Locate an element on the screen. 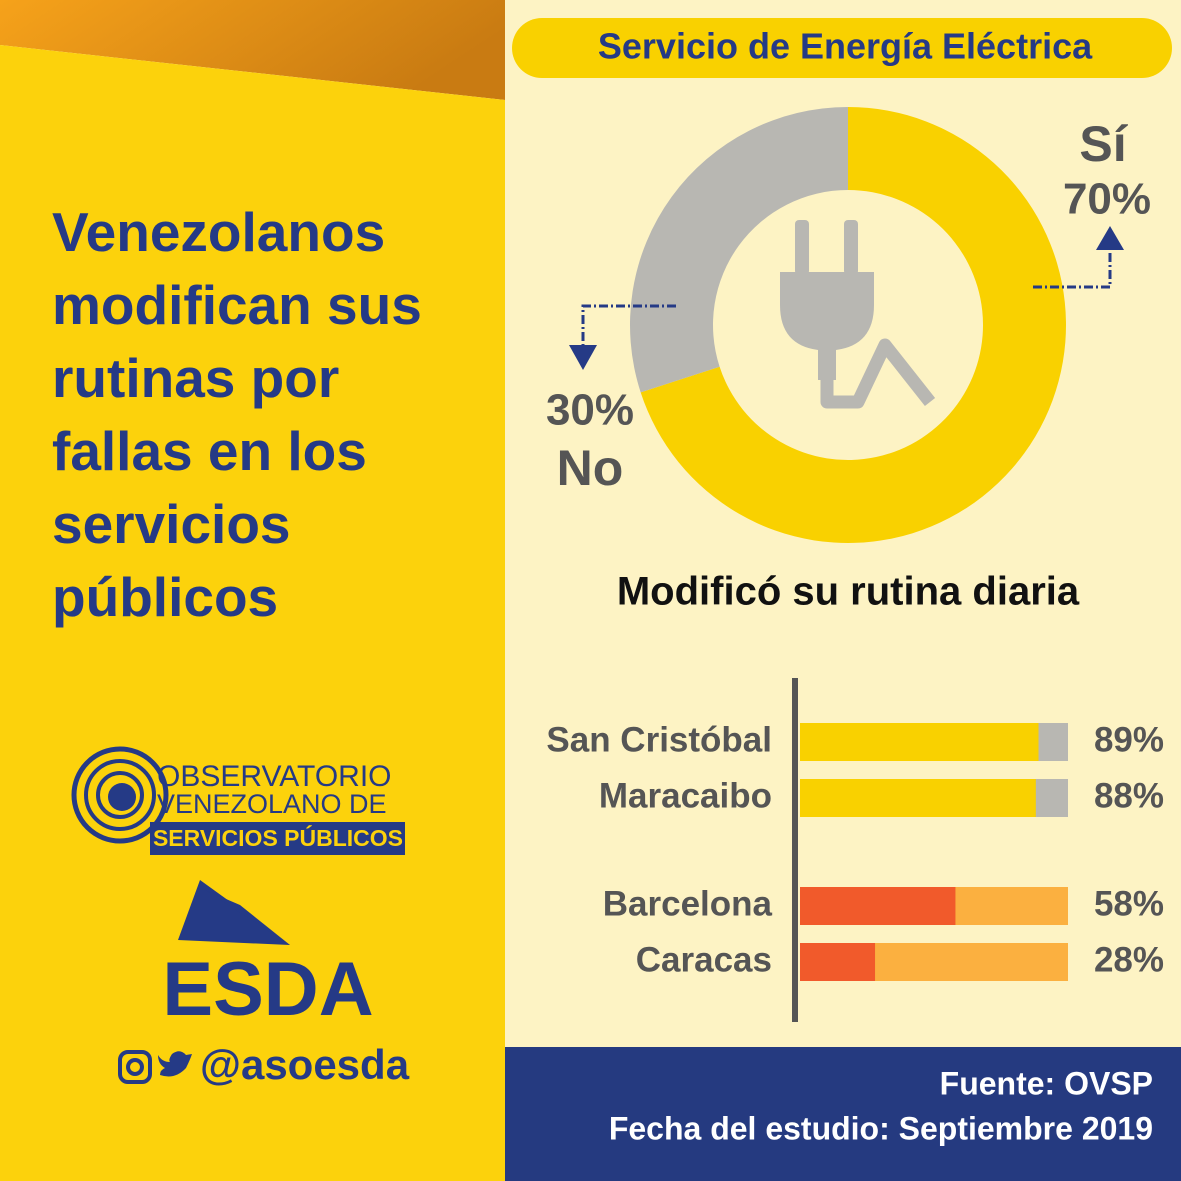  category-label: Maracaibo is located at coordinates (685, 795).